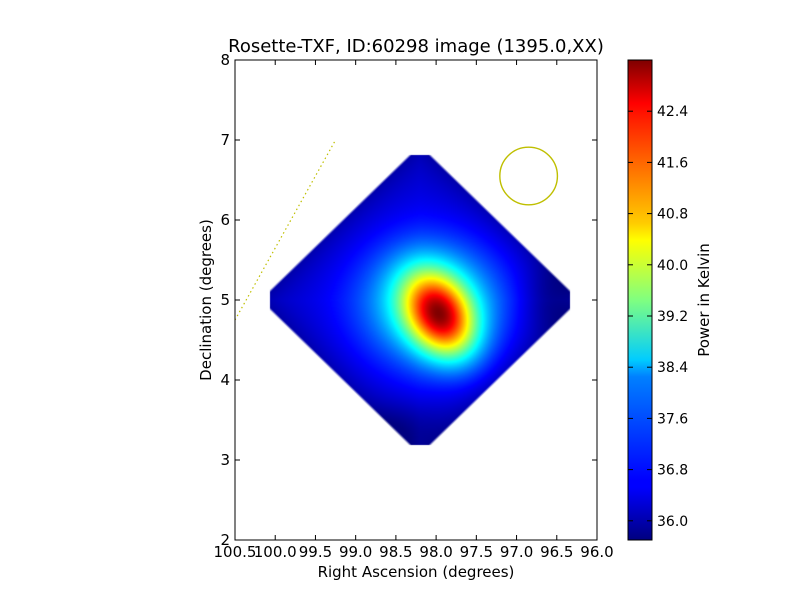 This screenshot has width=800, height=600. I want to click on x-tick-label: 98.5, so click(395, 552).